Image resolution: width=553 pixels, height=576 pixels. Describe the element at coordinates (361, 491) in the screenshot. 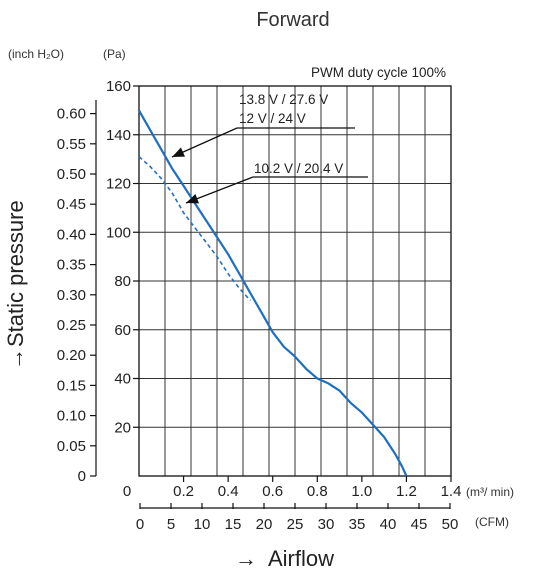

I see `x-top-tick-label: 1.0` at that location.